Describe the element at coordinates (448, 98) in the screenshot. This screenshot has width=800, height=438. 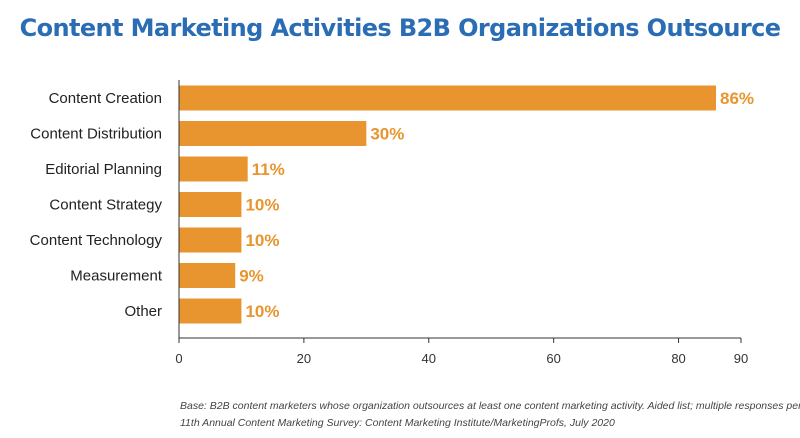
I see `bar-content-creation` at that location.